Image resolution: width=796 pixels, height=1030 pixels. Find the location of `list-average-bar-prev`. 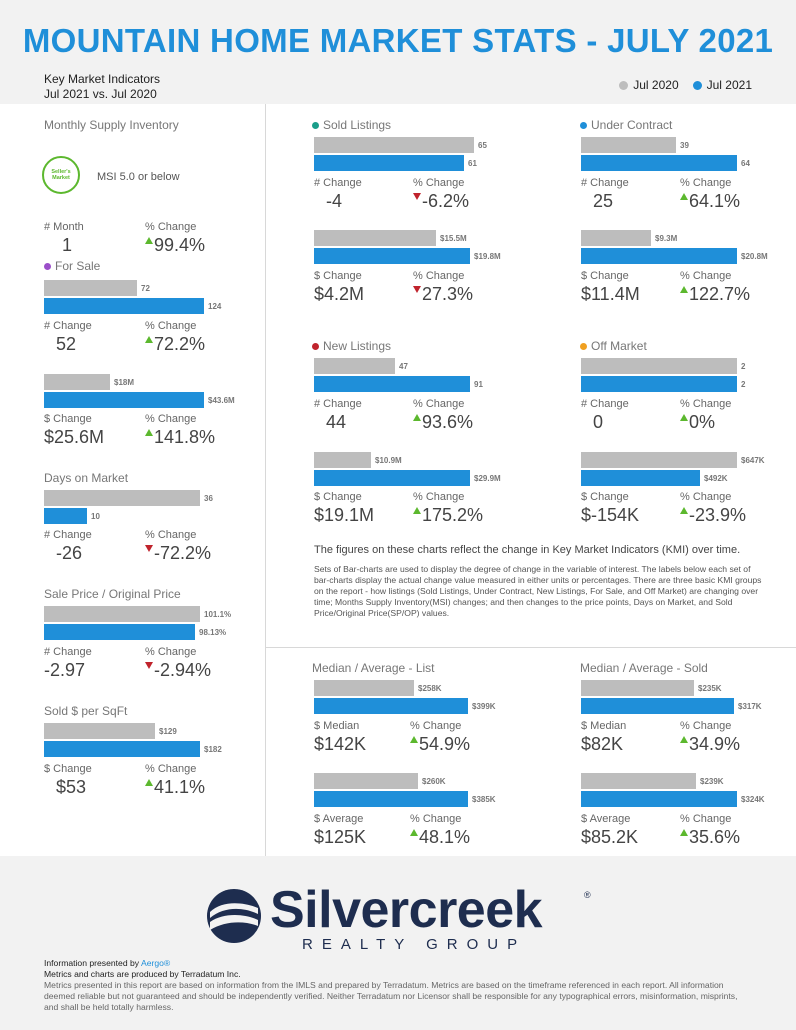

list-average-bar-prev is located at coordinates (366, 781).